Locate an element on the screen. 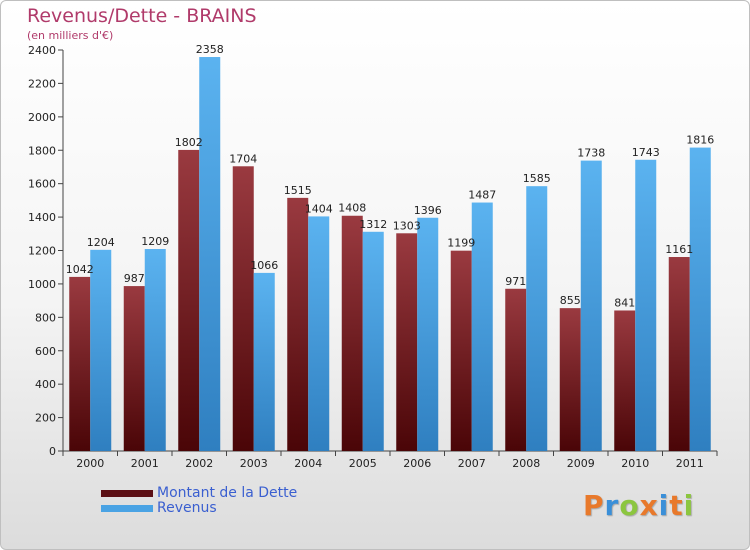  data-label-revenus: 1404 is located at coordinates (319, 208).